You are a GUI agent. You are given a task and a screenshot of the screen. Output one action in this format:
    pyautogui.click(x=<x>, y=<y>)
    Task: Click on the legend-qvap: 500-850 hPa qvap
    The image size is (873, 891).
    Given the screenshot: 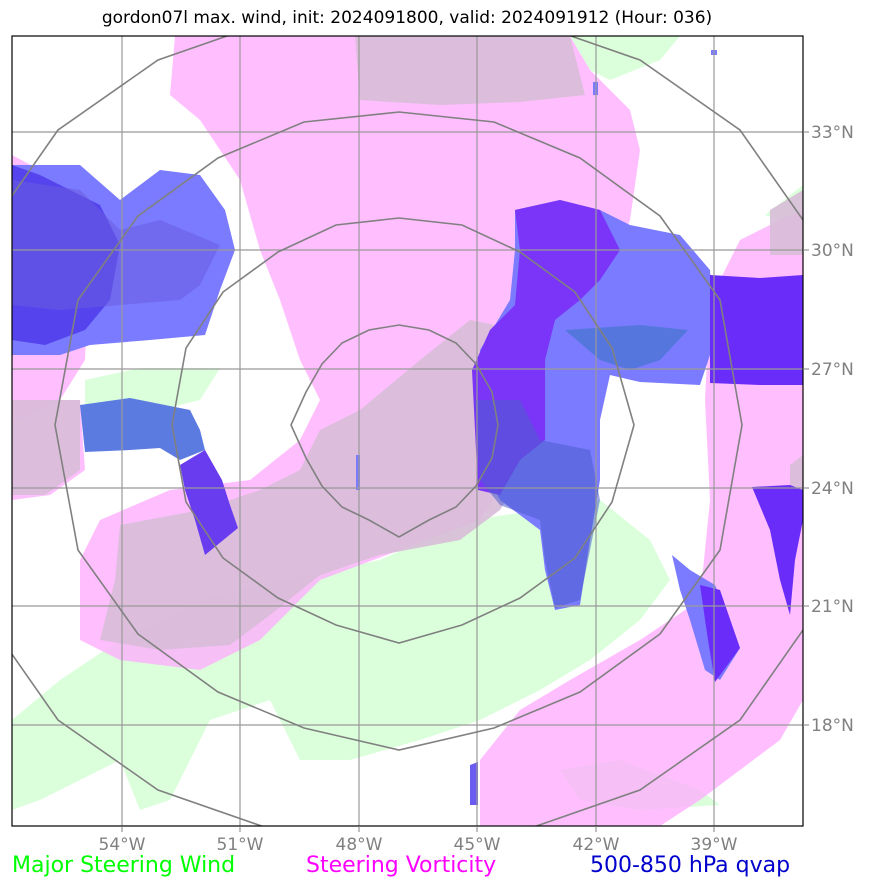 What is the action you would take?
    pyautogui.click(x=690, y=865)
    